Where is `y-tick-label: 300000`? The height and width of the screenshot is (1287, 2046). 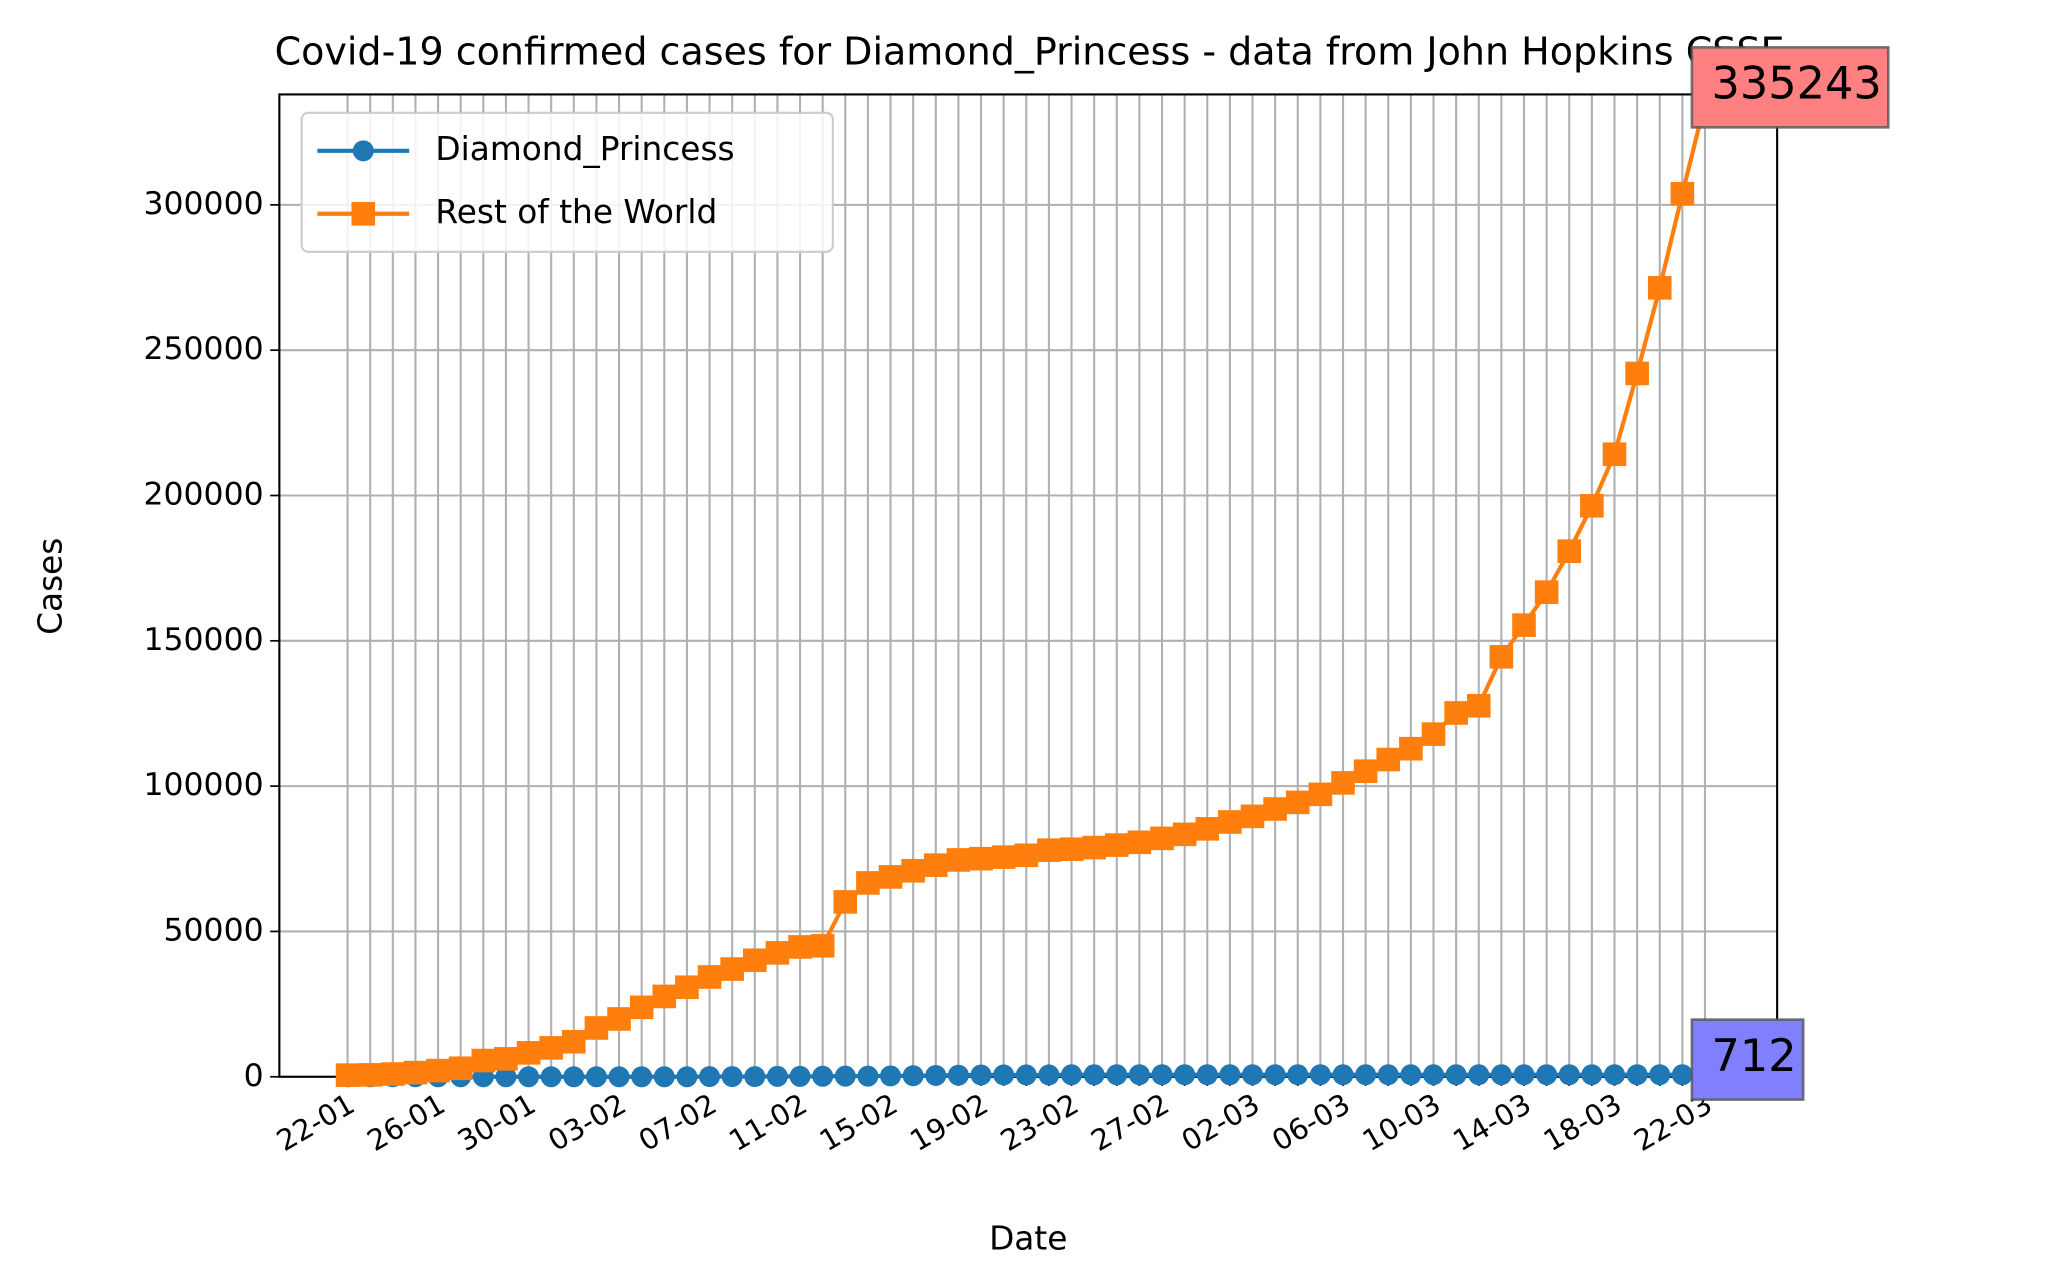 y-tick-label: 300000 is located at coordinates (203, 204).